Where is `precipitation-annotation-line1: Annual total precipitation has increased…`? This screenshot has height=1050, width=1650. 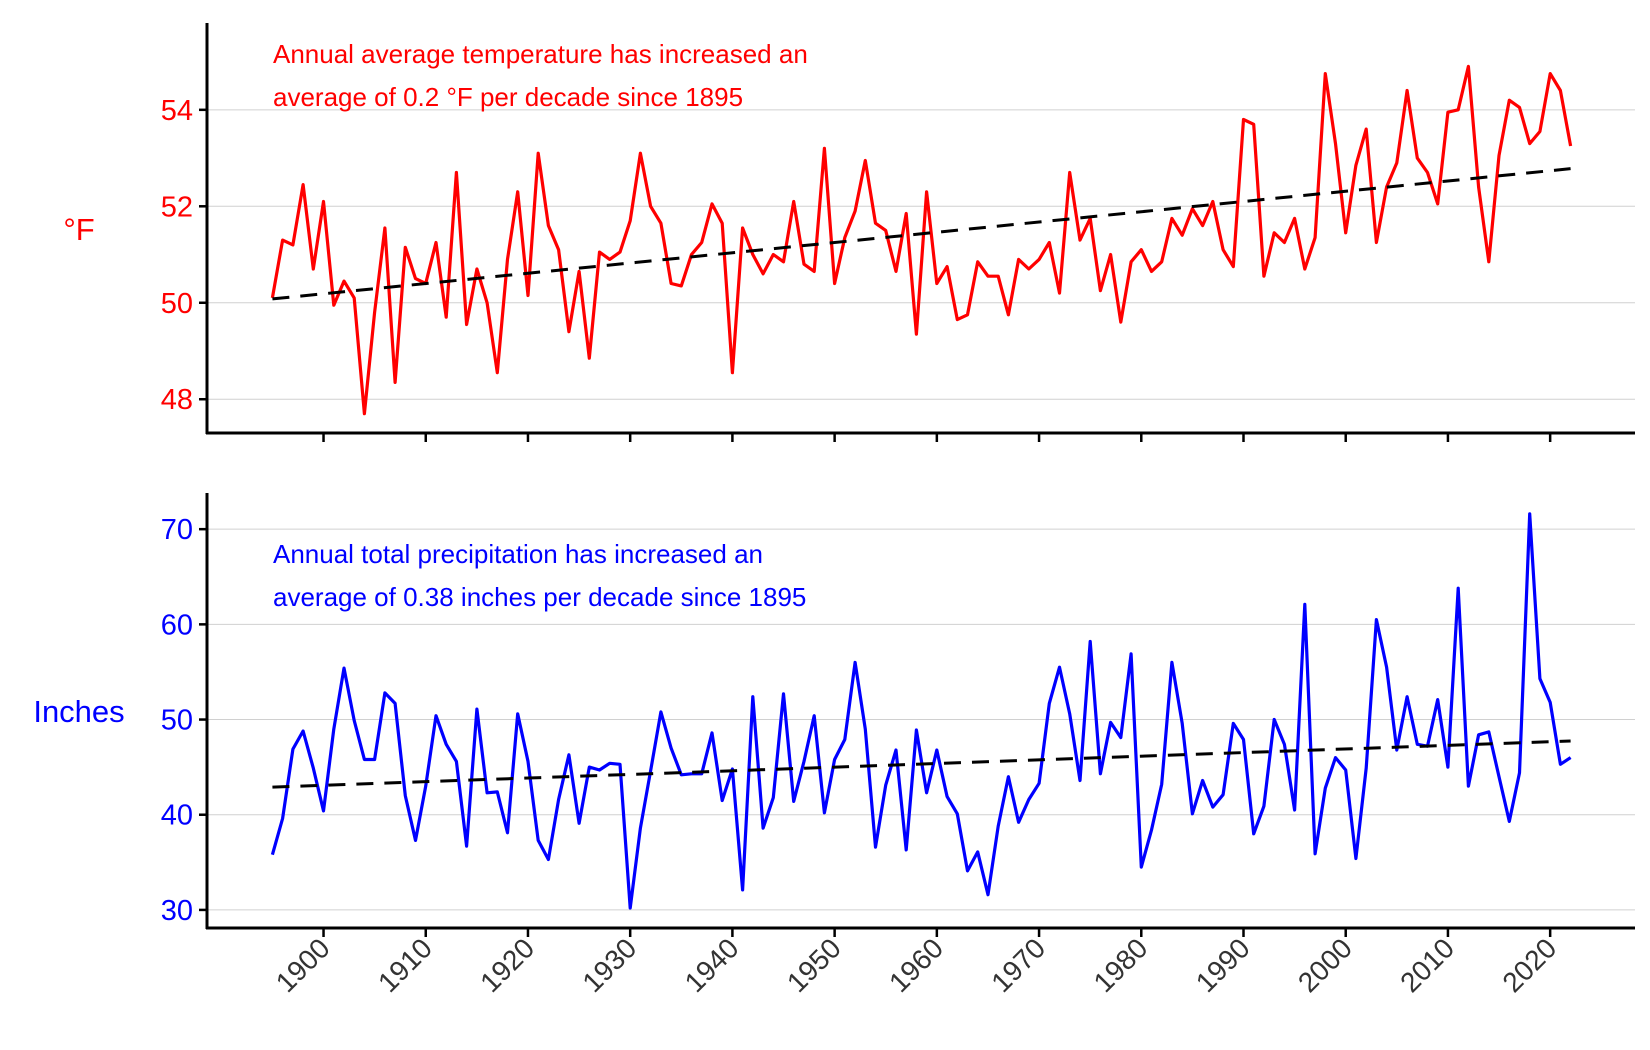
precipitation-annotation-line1: Annual total precipitation has increased… is located at coordinates (518, 554).